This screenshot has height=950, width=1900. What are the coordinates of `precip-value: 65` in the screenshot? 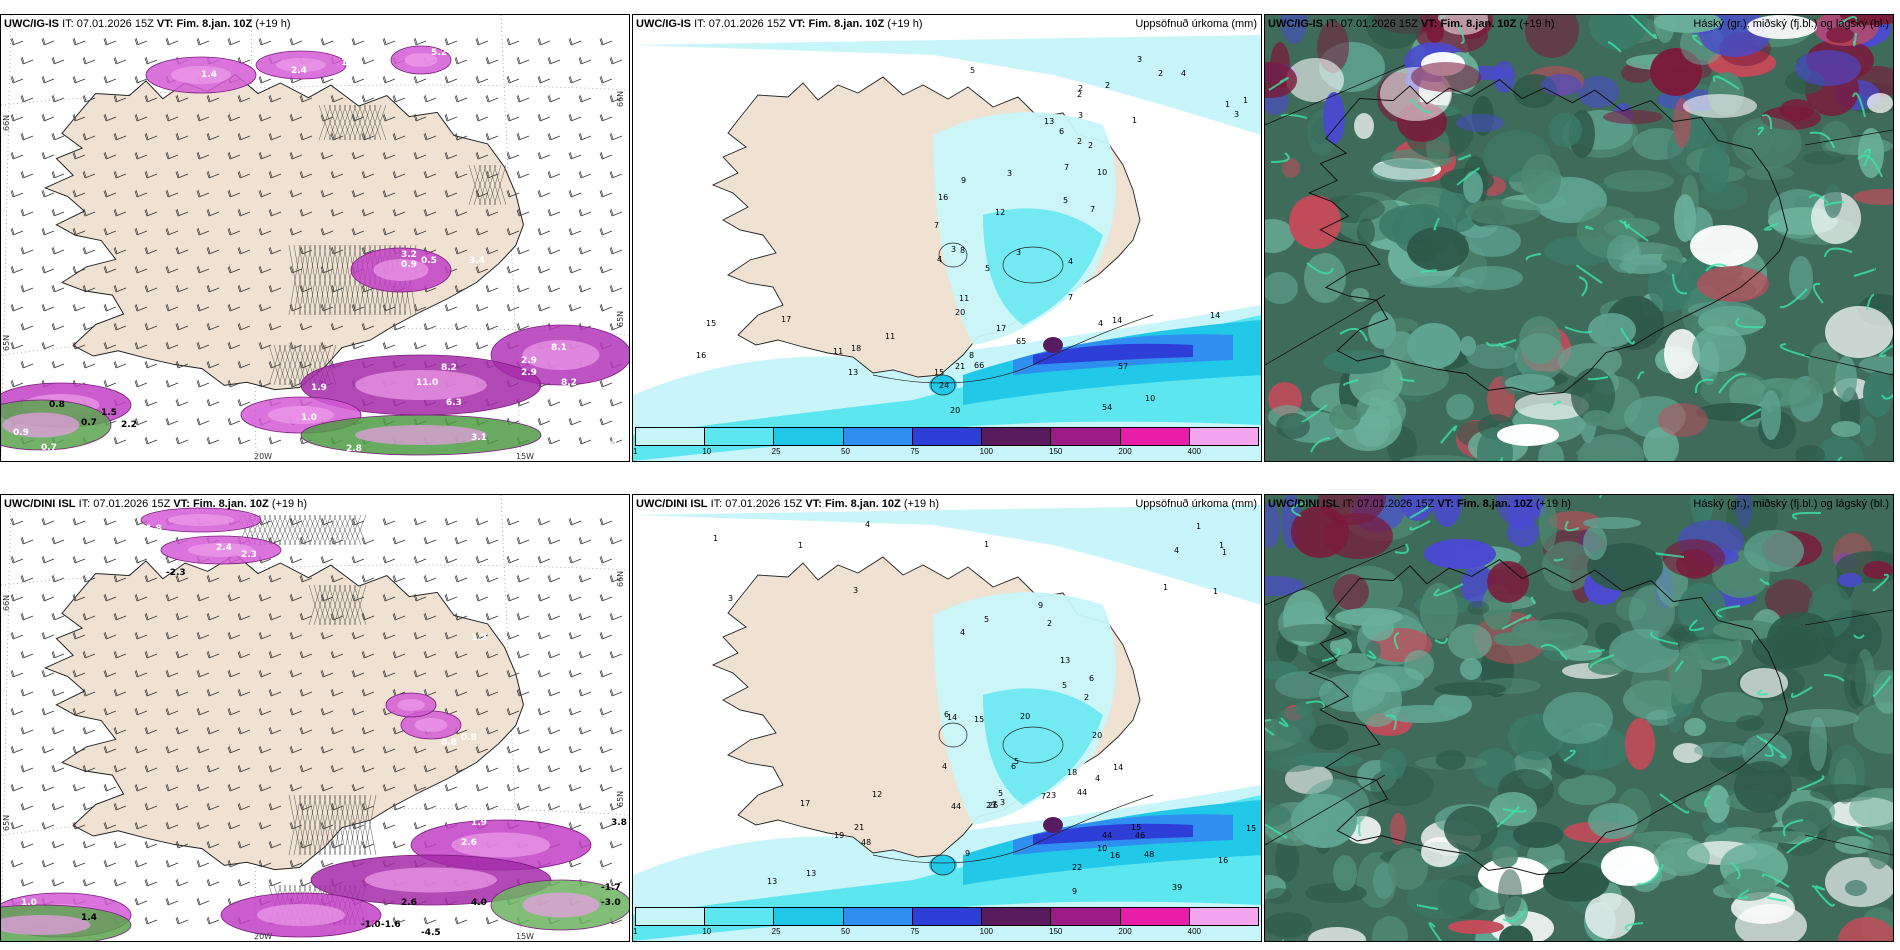 It's located at (1021, 341).